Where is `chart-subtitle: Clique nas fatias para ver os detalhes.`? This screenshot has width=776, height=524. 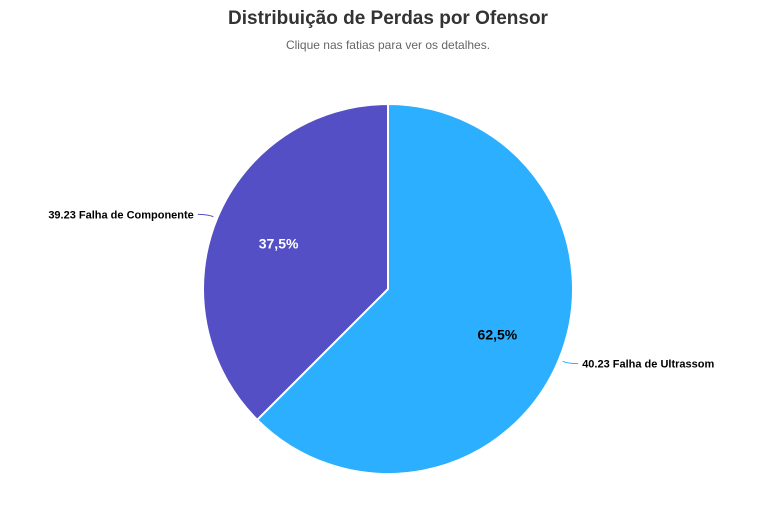 chart-subtitle: Clique nas fatias para ver os detalhes. is located at coordinates (388, 45).